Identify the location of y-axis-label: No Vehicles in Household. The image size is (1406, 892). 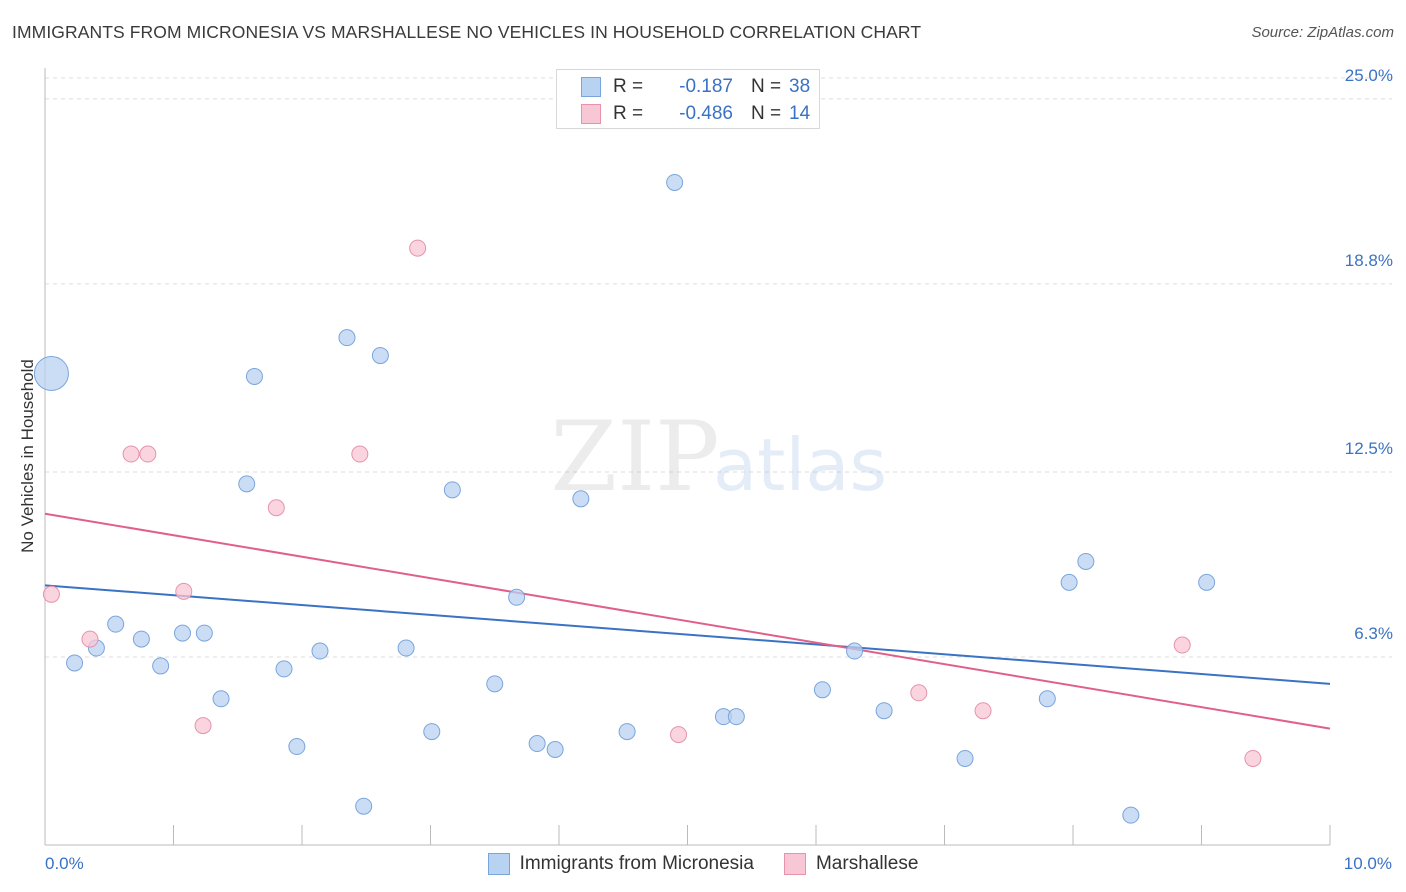
(27, 456).